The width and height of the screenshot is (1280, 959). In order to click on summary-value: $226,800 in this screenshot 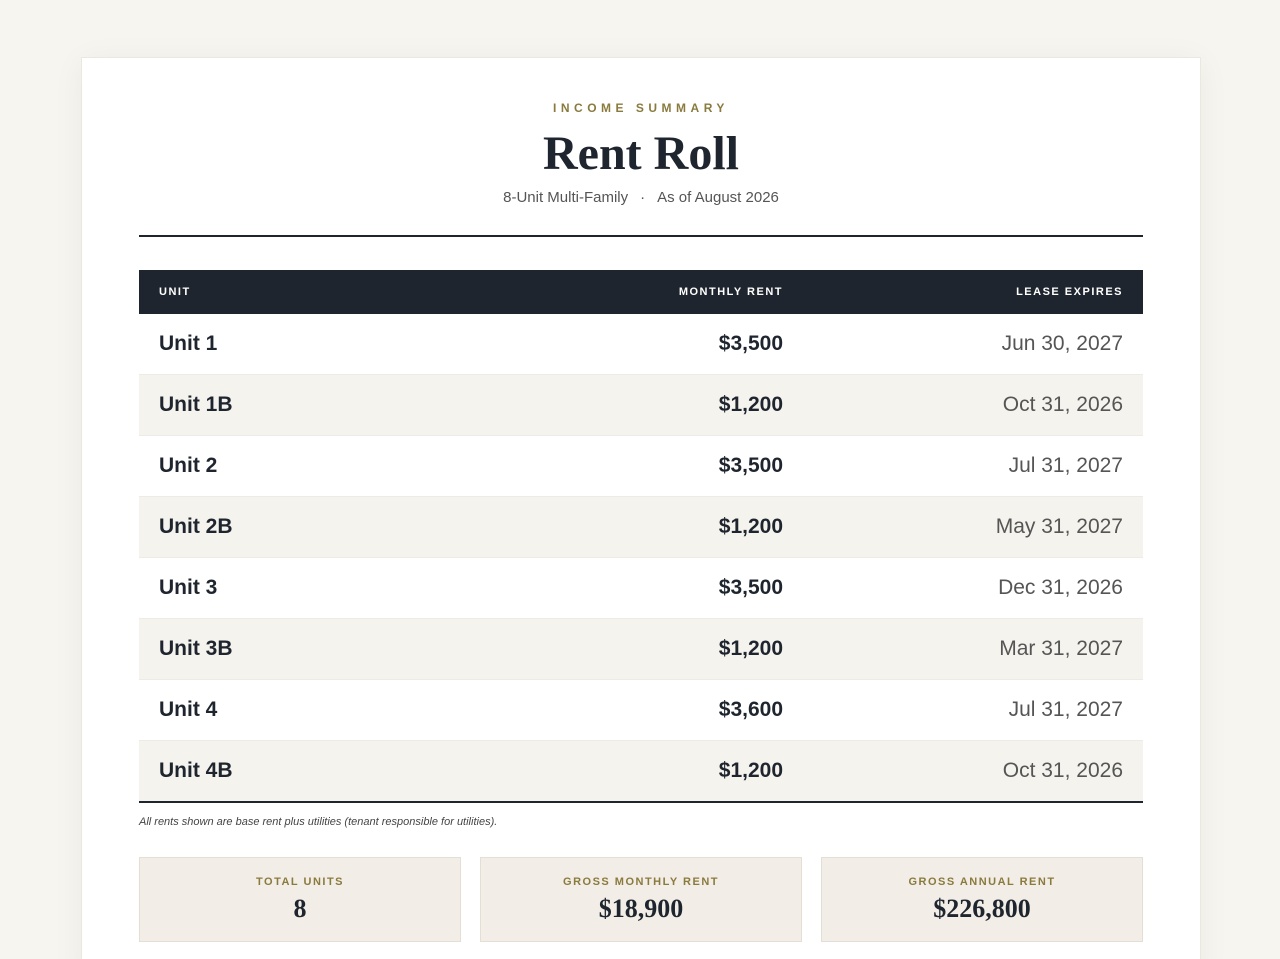, I will do `click(982, 908)`.